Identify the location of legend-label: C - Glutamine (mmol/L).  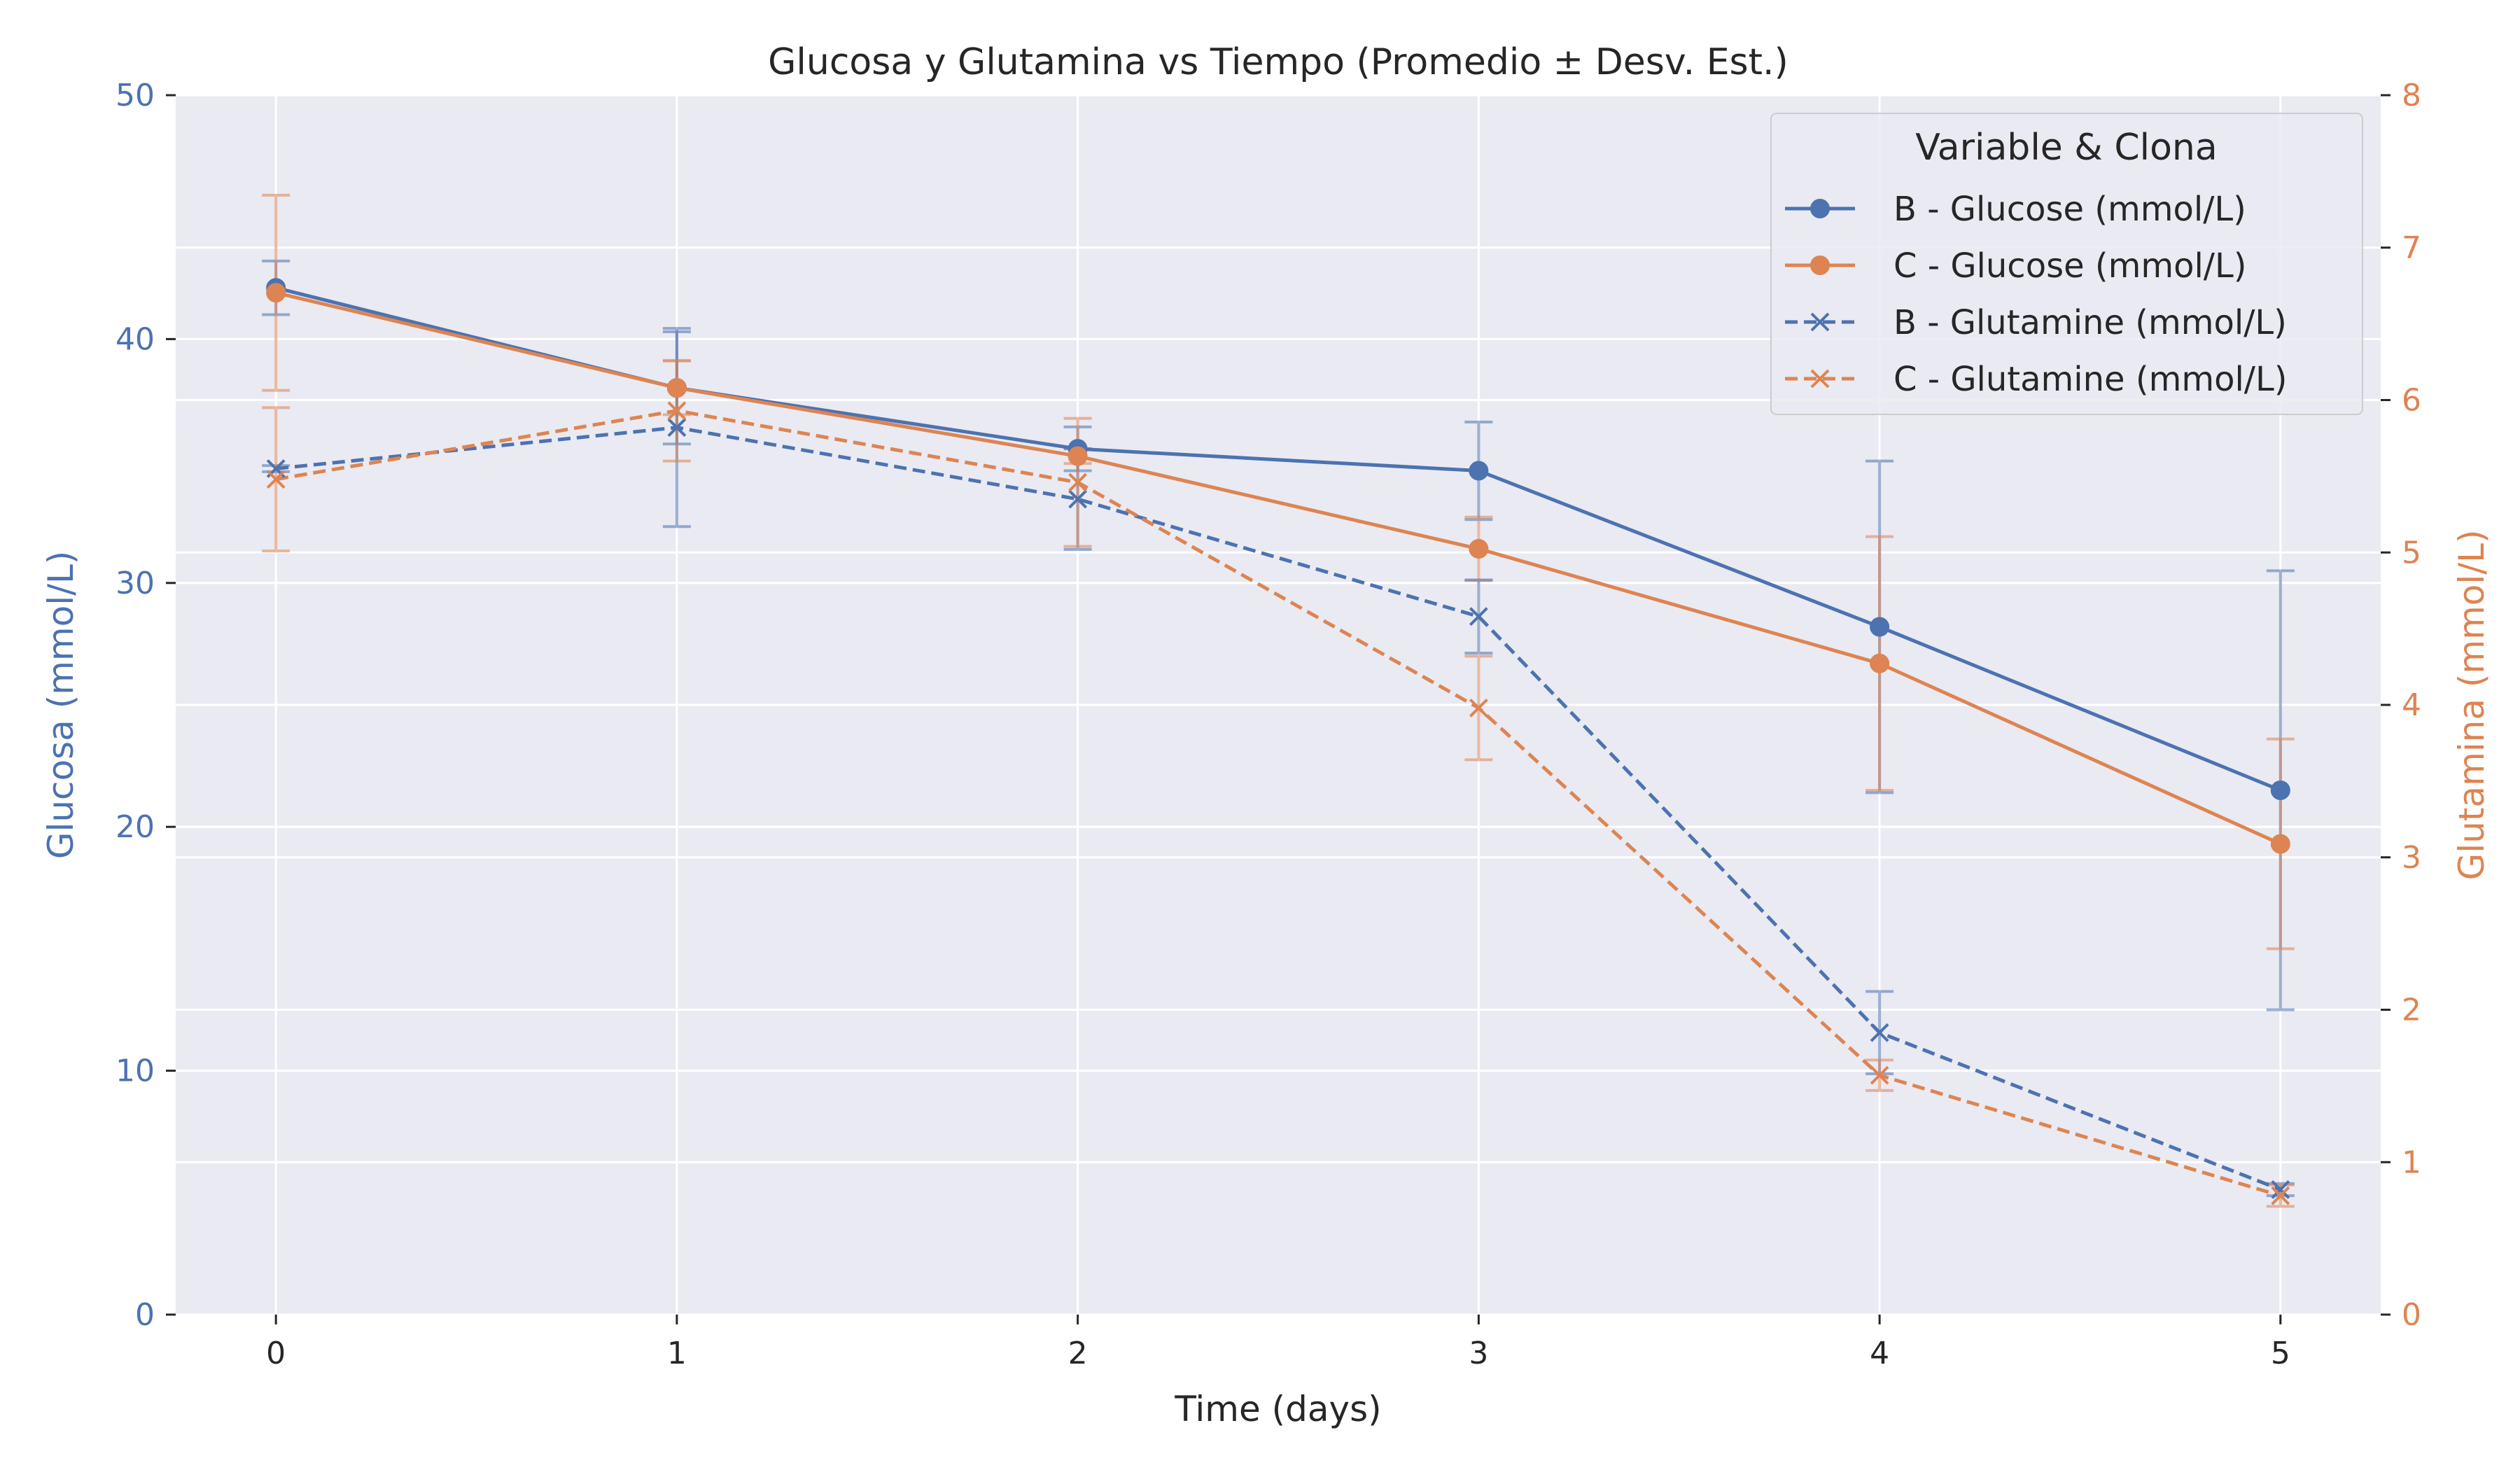
(2090, 379).